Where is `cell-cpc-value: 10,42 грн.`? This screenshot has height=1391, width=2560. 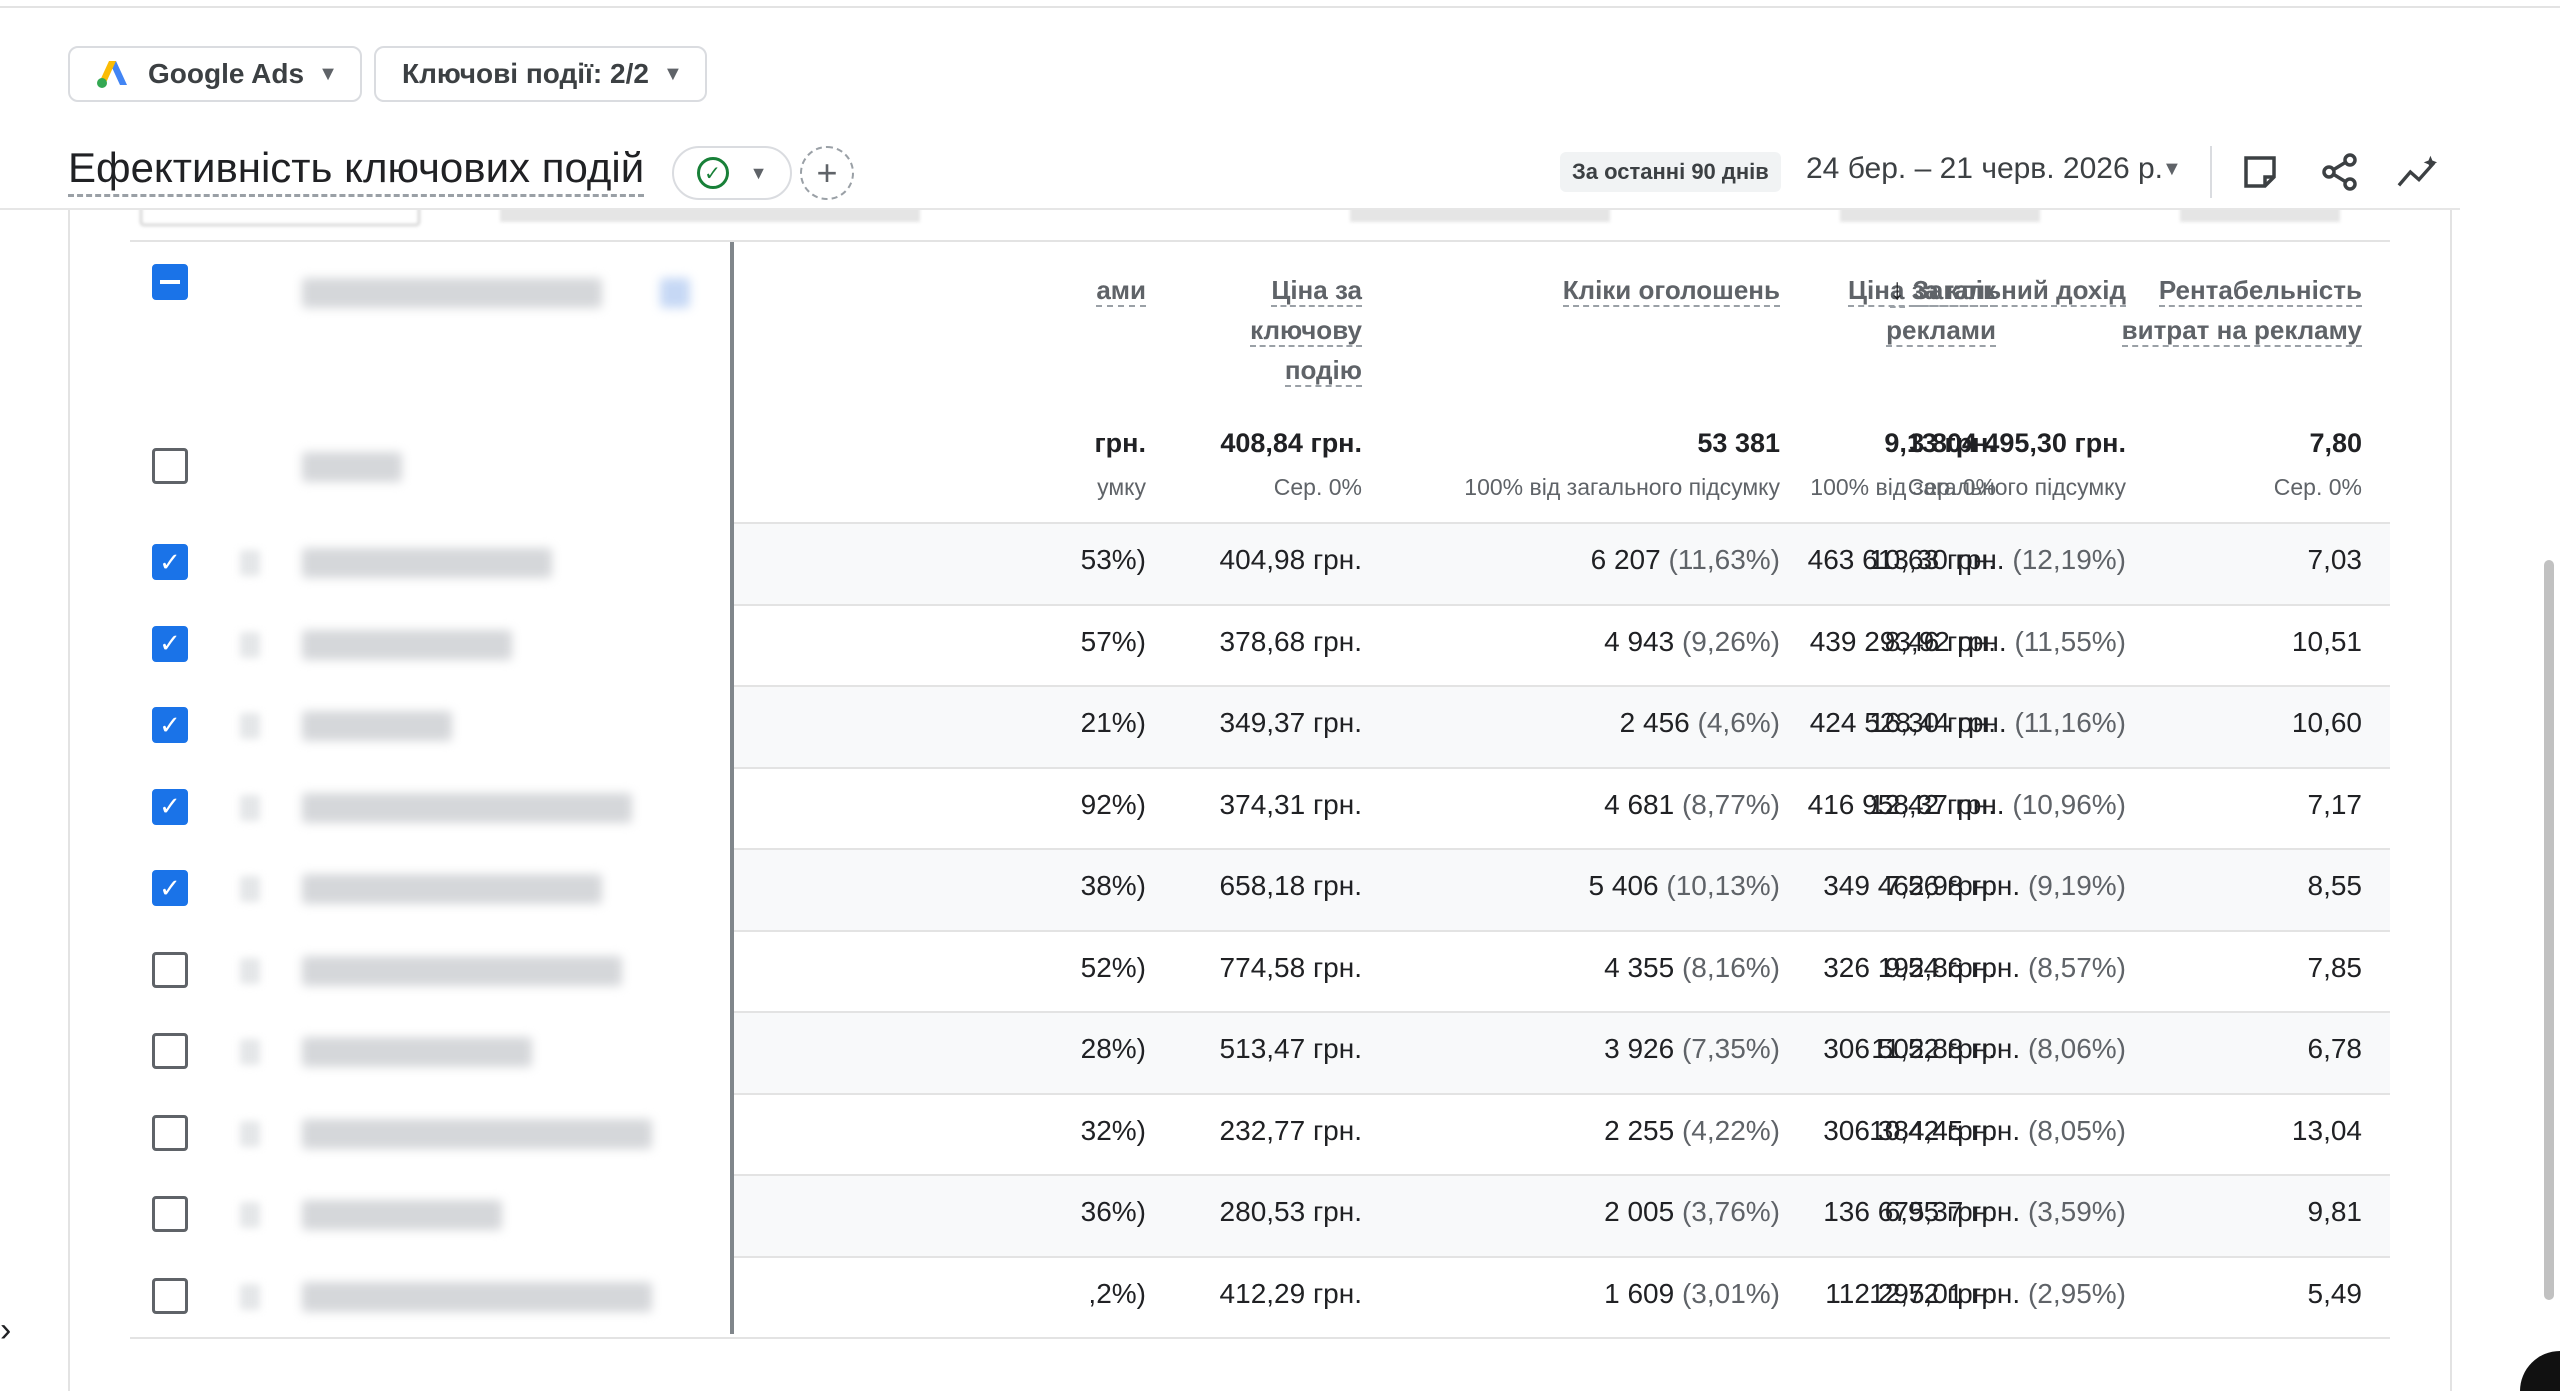 cell-cpc-value: 10,42 грн. is located at coordinates (1932, 1130).